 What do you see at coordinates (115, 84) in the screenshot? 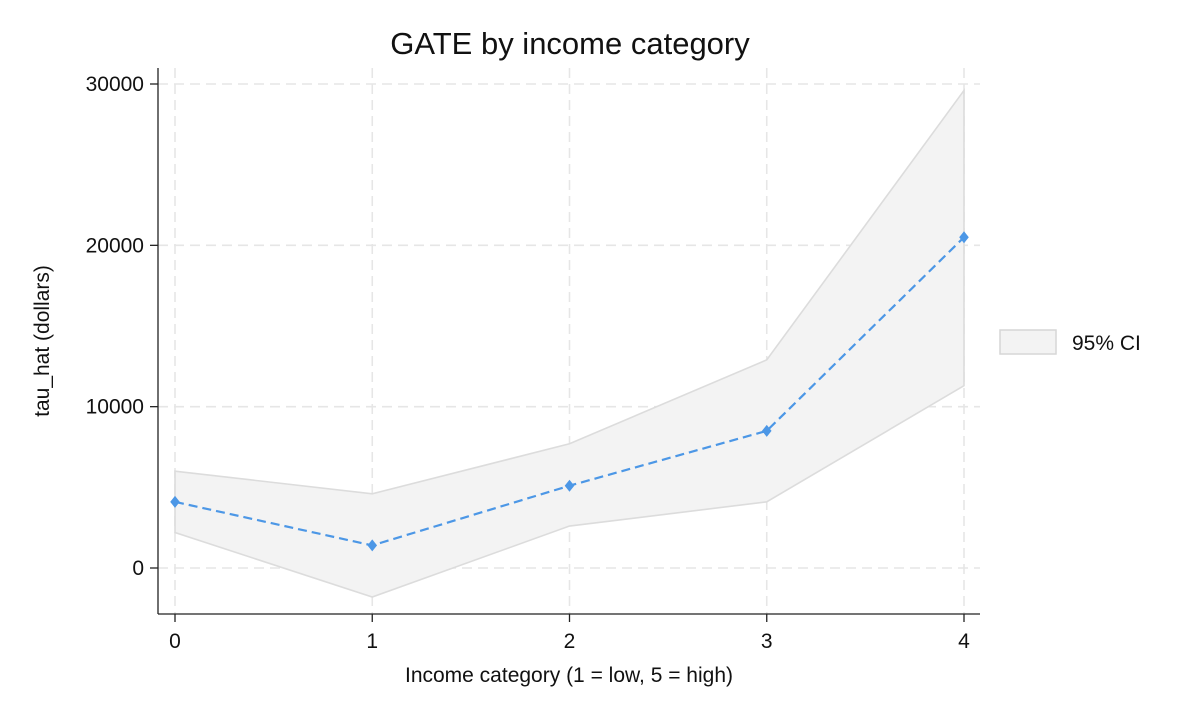
I see `y-tick-label: 30000` at bounding box center [115, 84].